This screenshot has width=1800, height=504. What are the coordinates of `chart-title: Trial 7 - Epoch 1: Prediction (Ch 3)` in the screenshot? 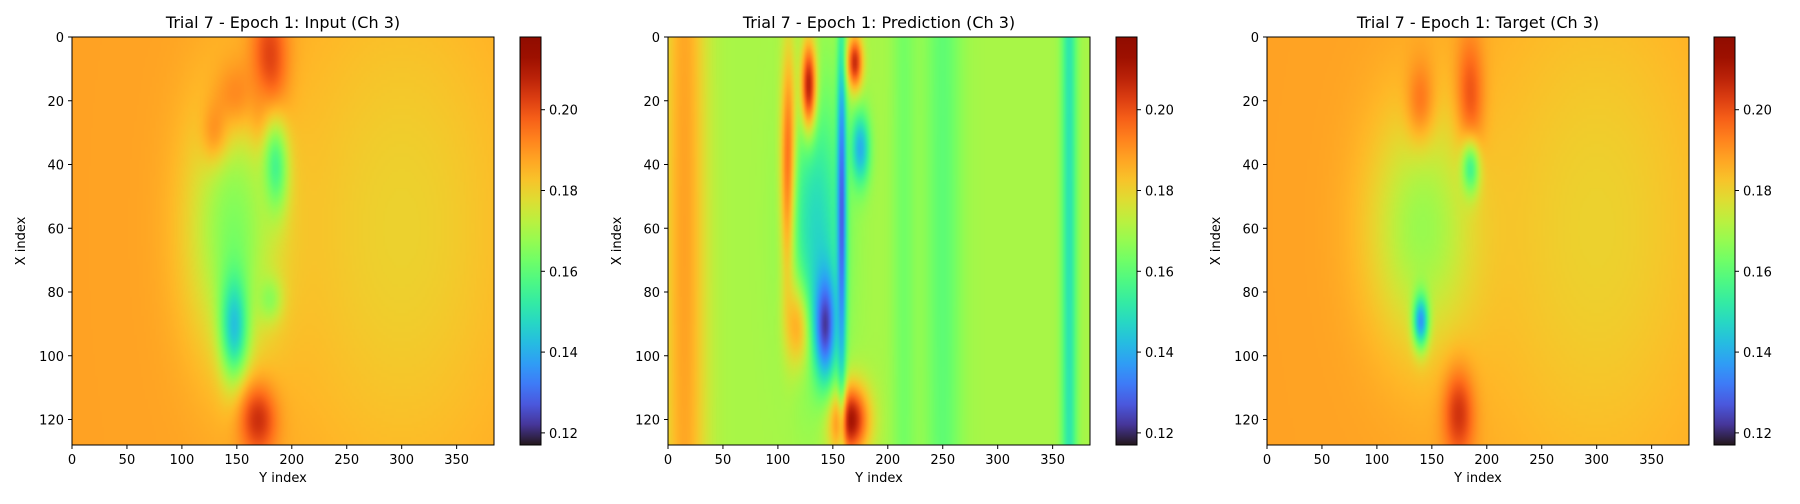 It's located at (878, 22).